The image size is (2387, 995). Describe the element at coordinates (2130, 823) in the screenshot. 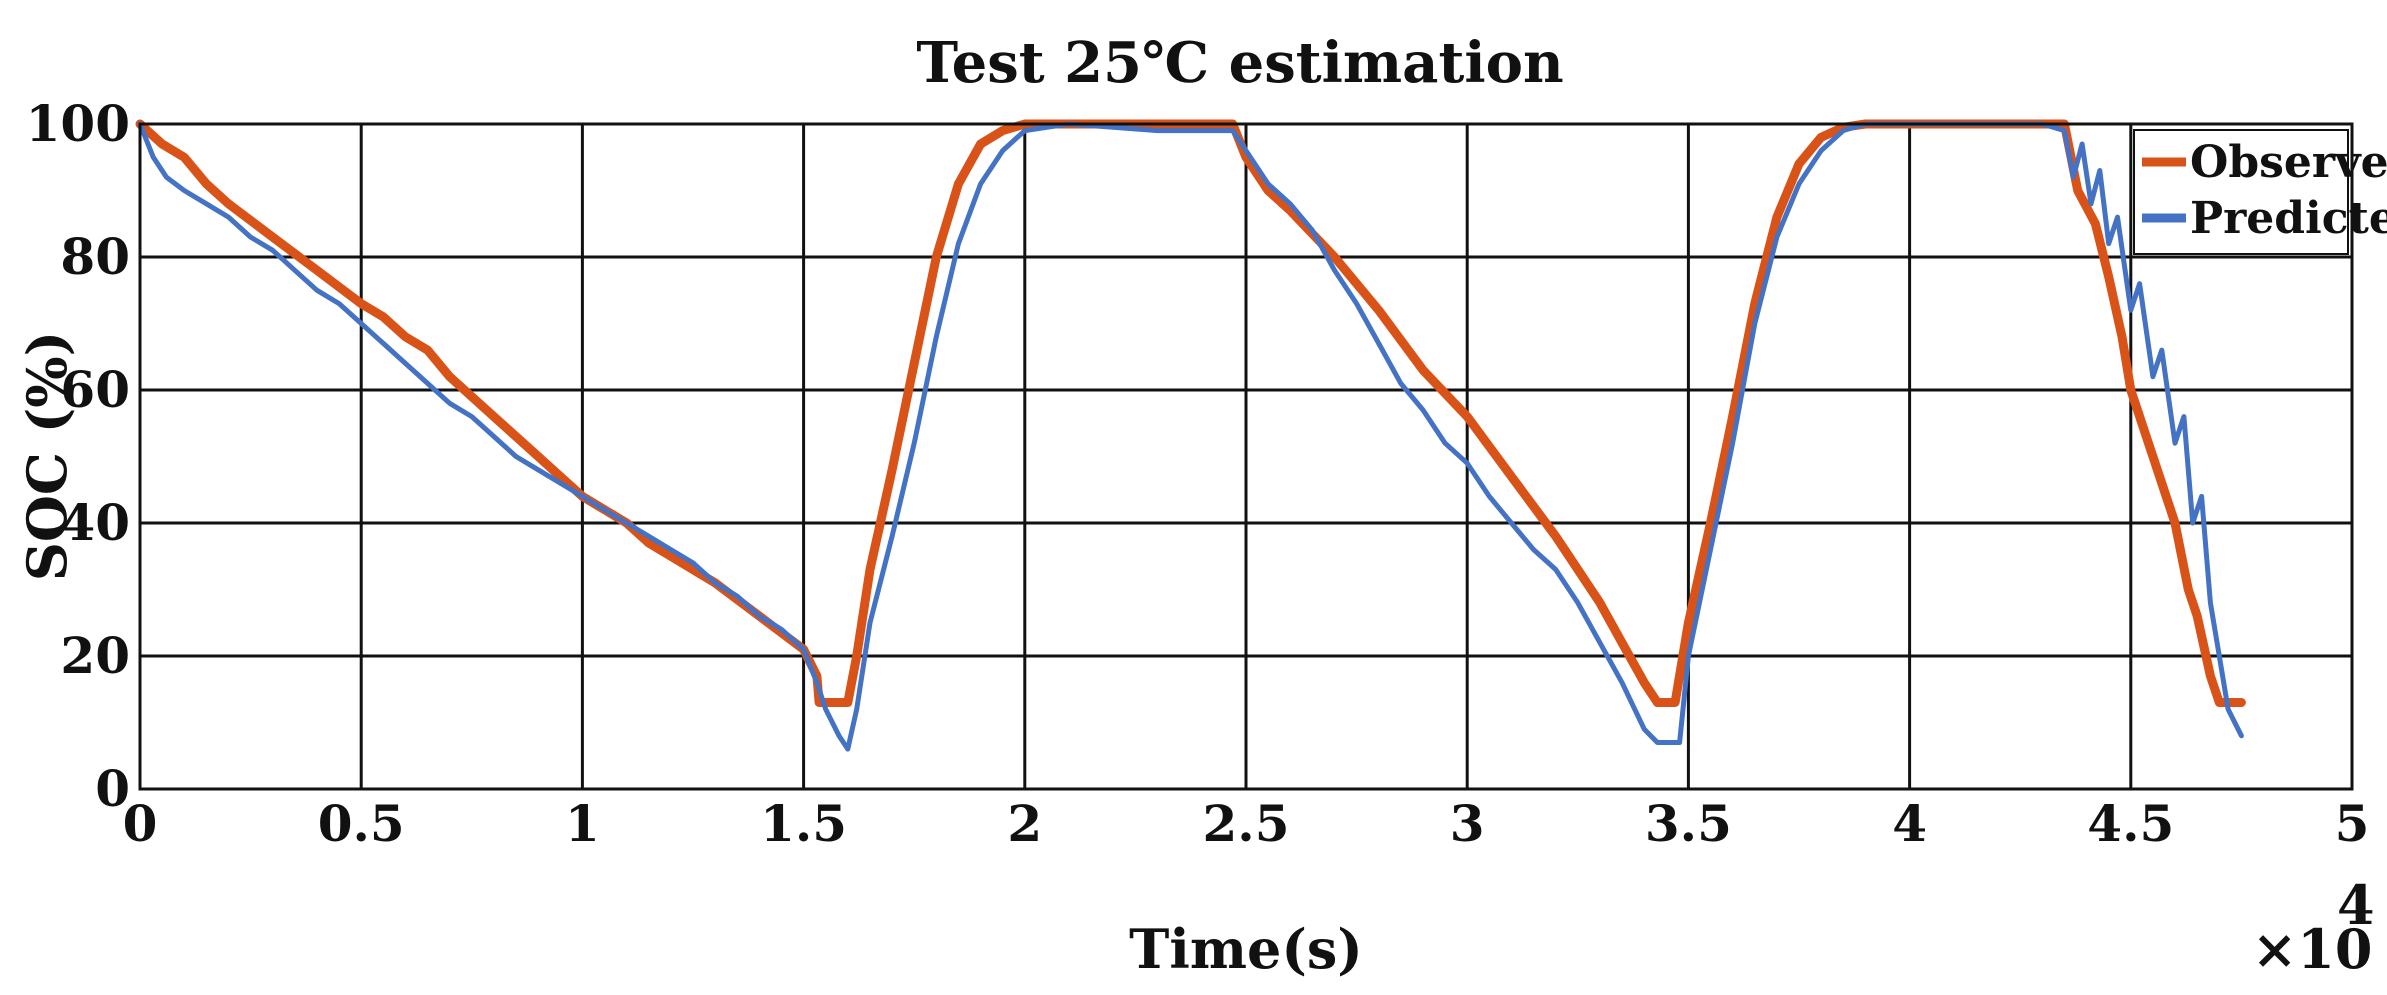

I see `x-tick-label: 4.5` at that location.